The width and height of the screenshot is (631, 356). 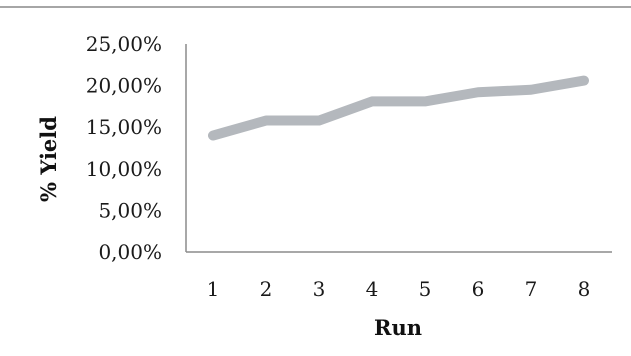 I want to click on x-tick-label: 5, so click(x=425, y=289).